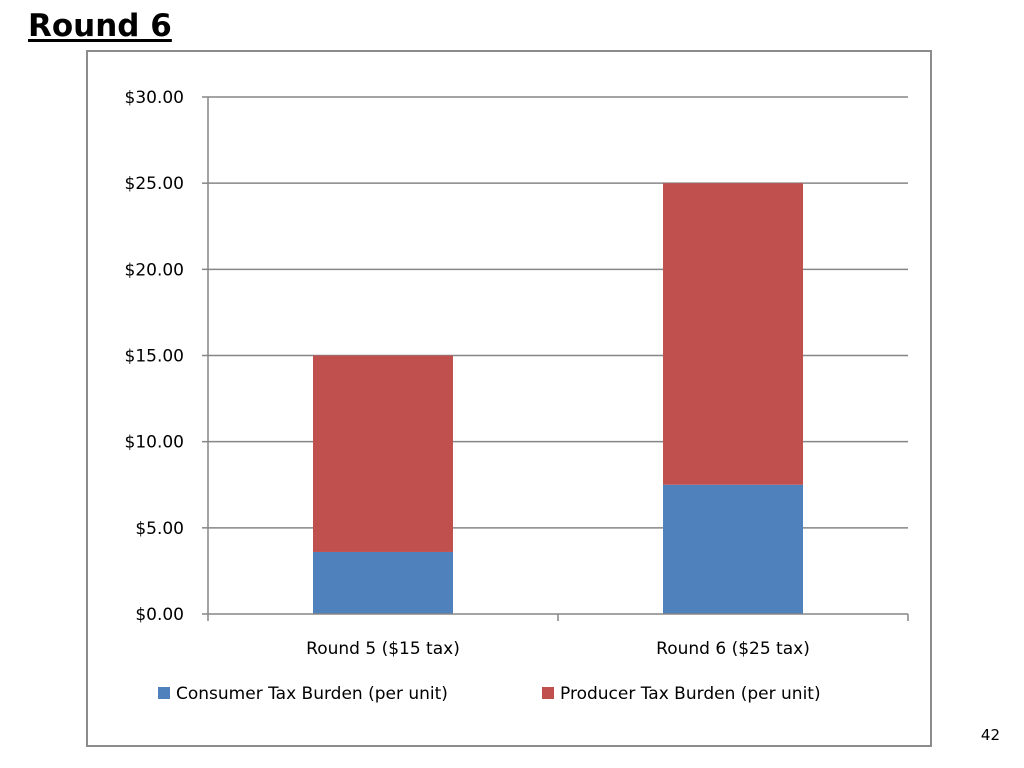 The width and height of the screenshot is (1024, 768). What do you see at coordinates (154, 270) in the screenshot?
I see `y-tick-label: $20.00` at bounding box center [154, 270].